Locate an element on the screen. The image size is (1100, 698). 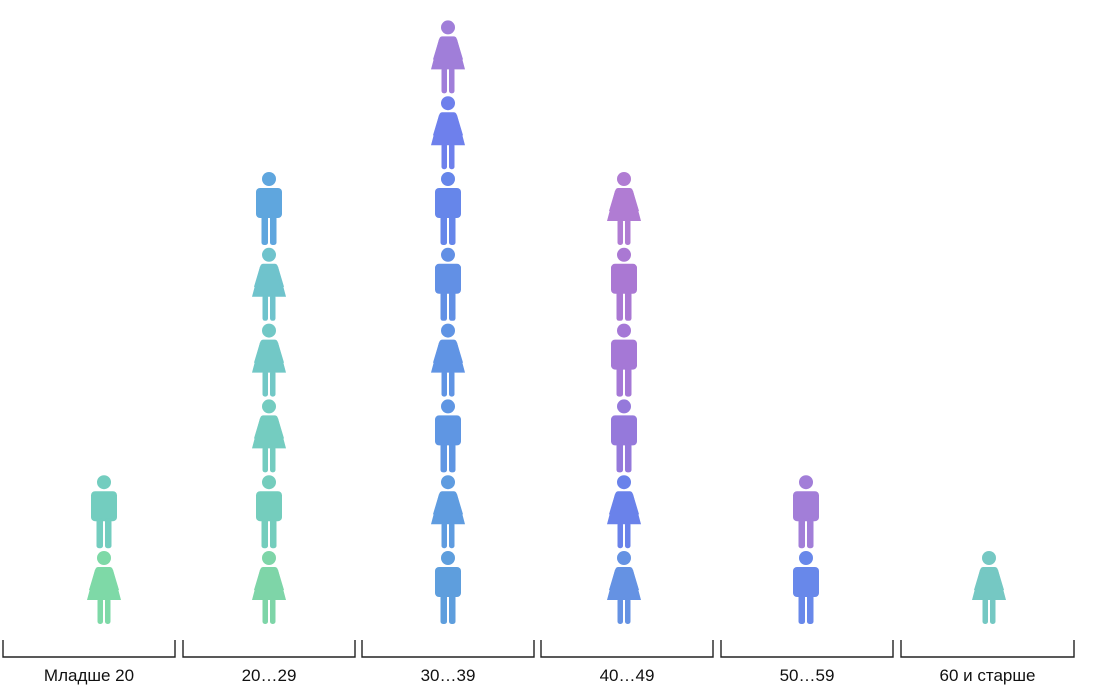
category-label: 40…49 is located at coordinates (627, 675).